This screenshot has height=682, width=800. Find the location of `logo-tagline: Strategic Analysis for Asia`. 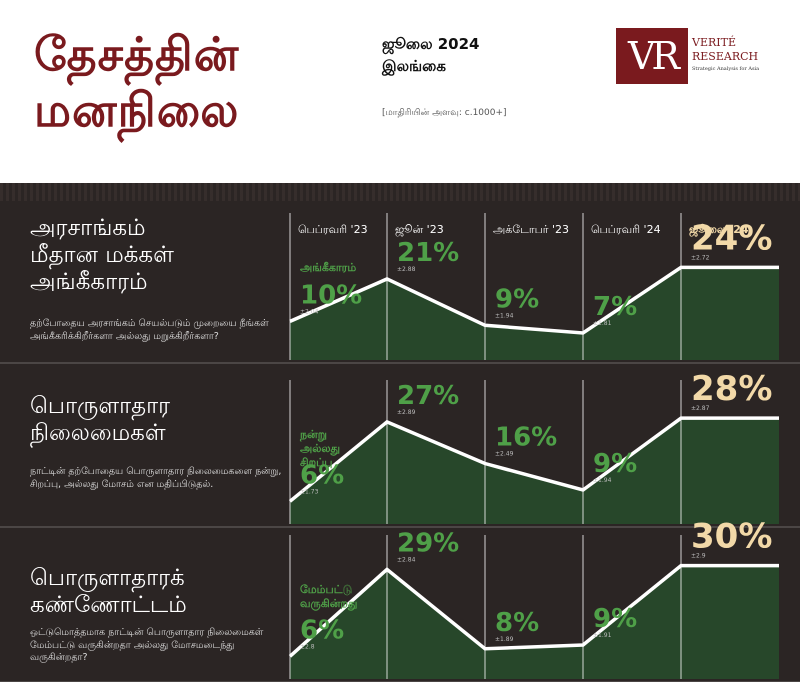

logo-tagline: Strategic Analysis for Asia is located at coordinates (726, 69).